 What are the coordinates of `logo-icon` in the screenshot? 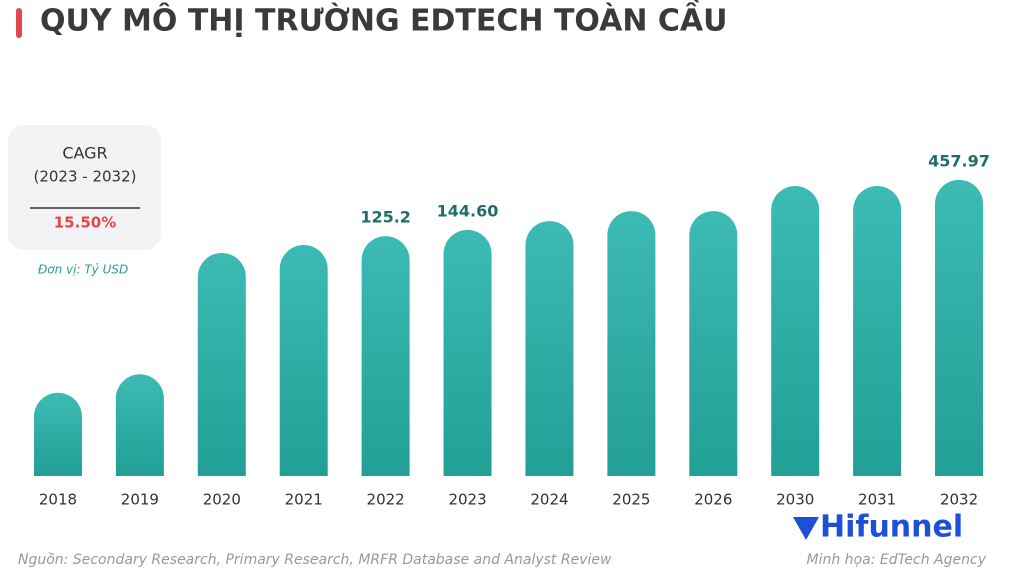 It's located at (806, 528).